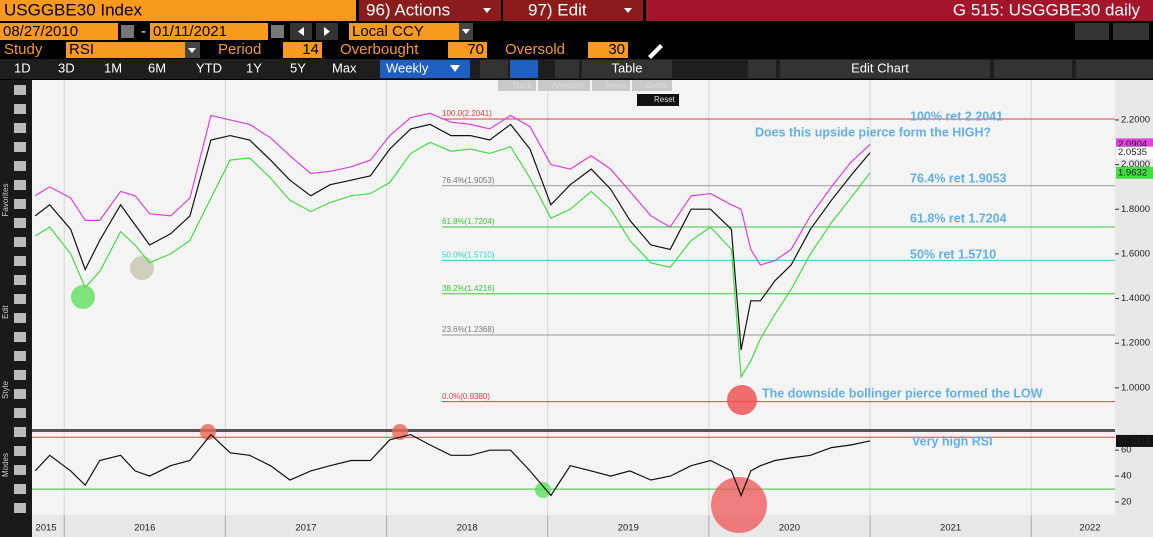 Image resolution: width=1153 pixels, height=537 pixels. I want to click on end-date-field, so click(209, 31).